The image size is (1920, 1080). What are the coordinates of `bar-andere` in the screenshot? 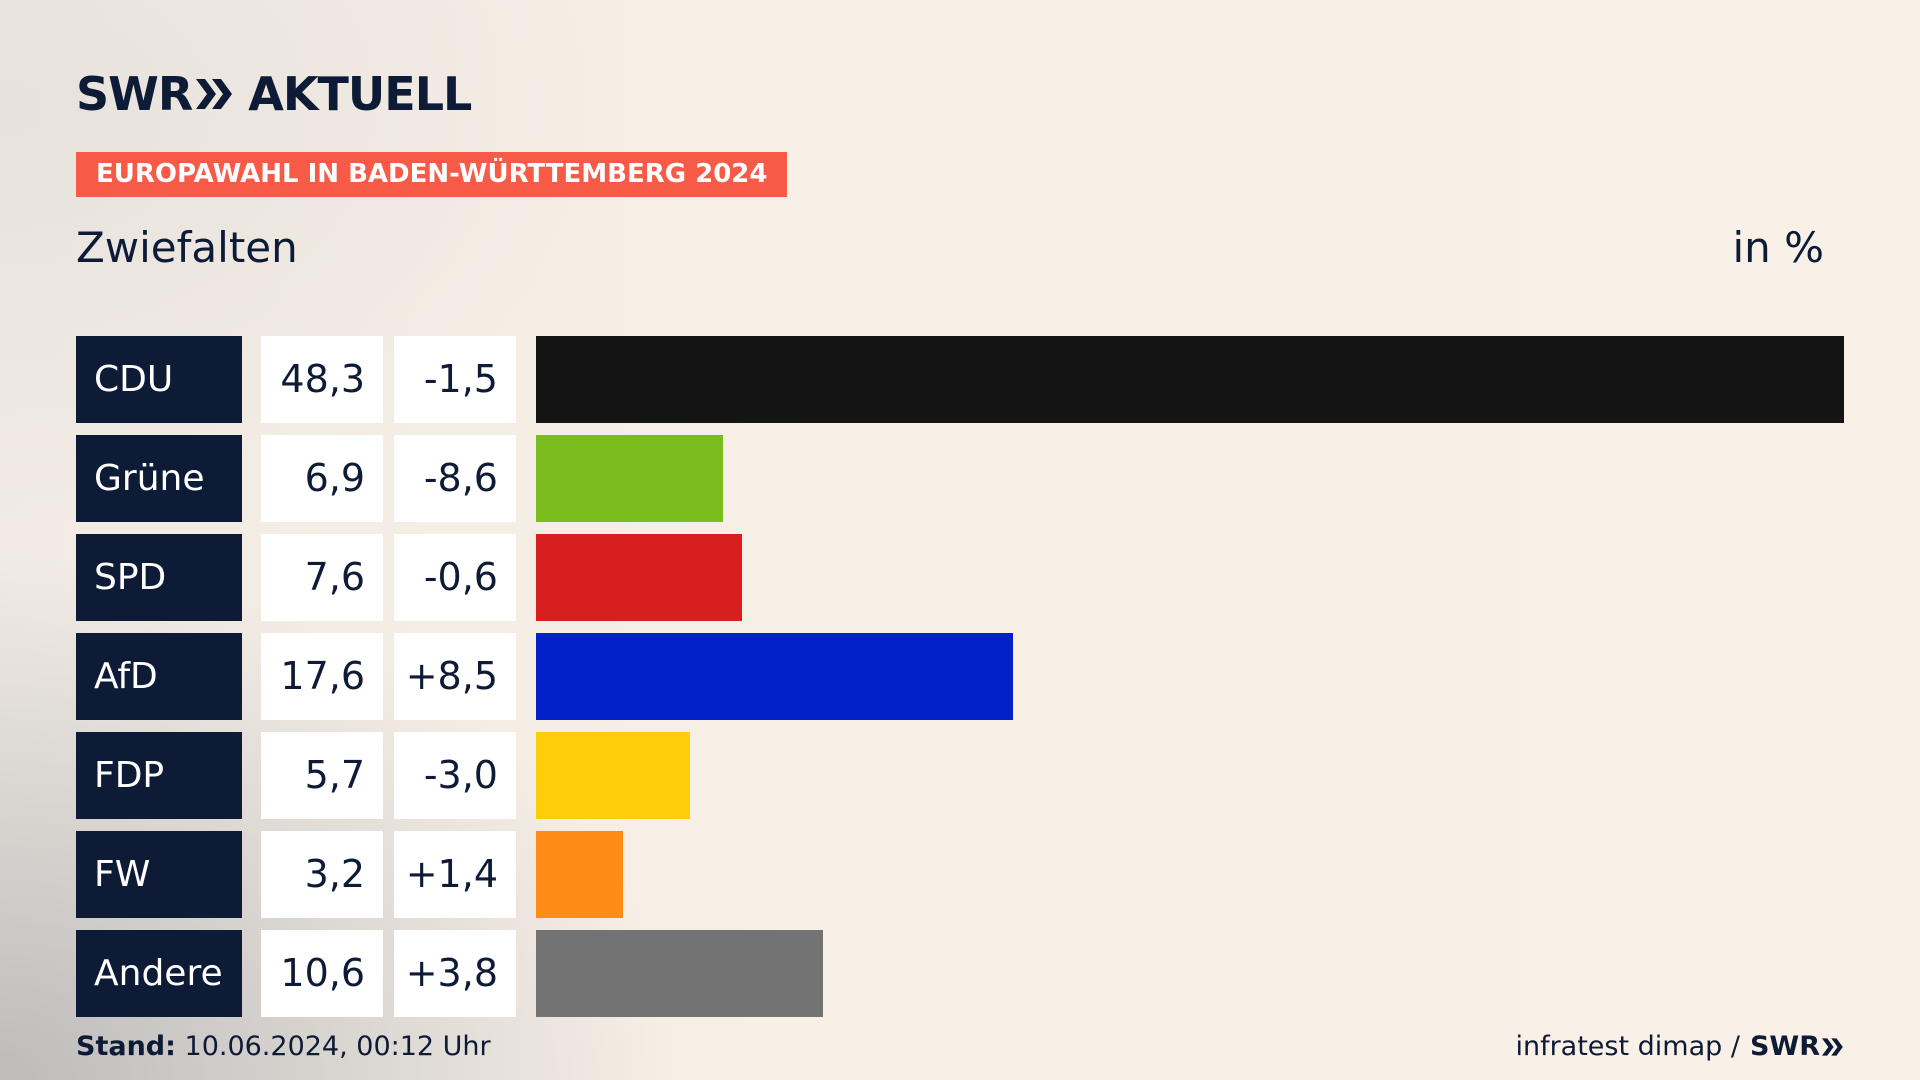 It's located at (679, 973).